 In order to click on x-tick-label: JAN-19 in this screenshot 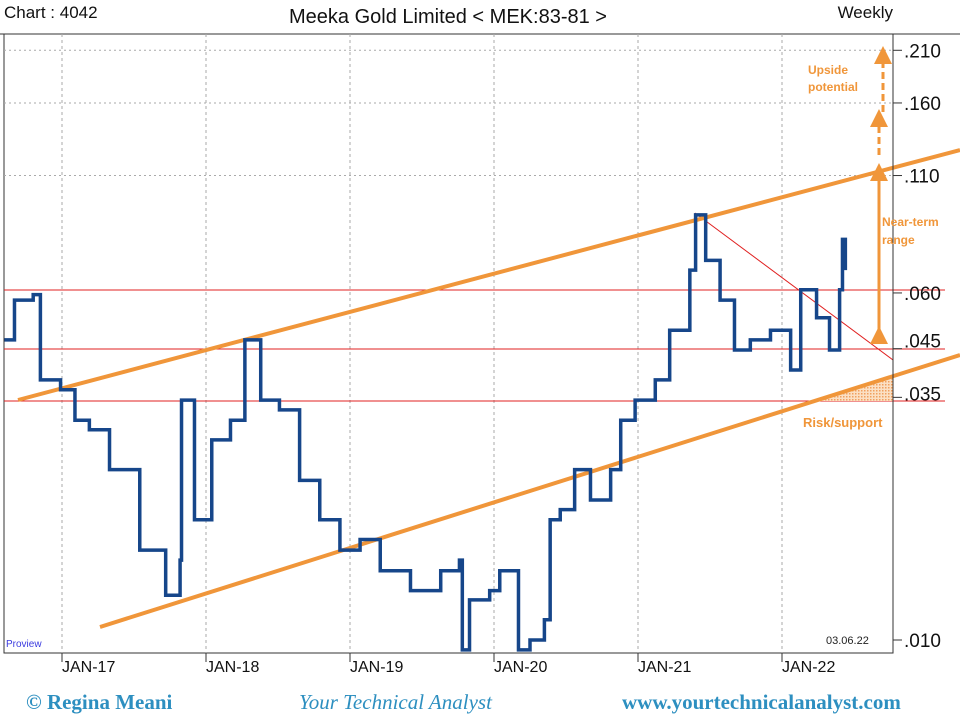, I will do `click(376, 667)`.